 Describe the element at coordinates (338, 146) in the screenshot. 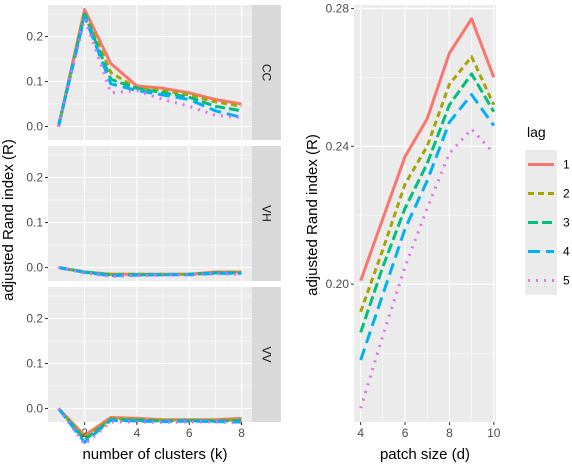

I see `right-y-tick-label: 0.24` at that location.